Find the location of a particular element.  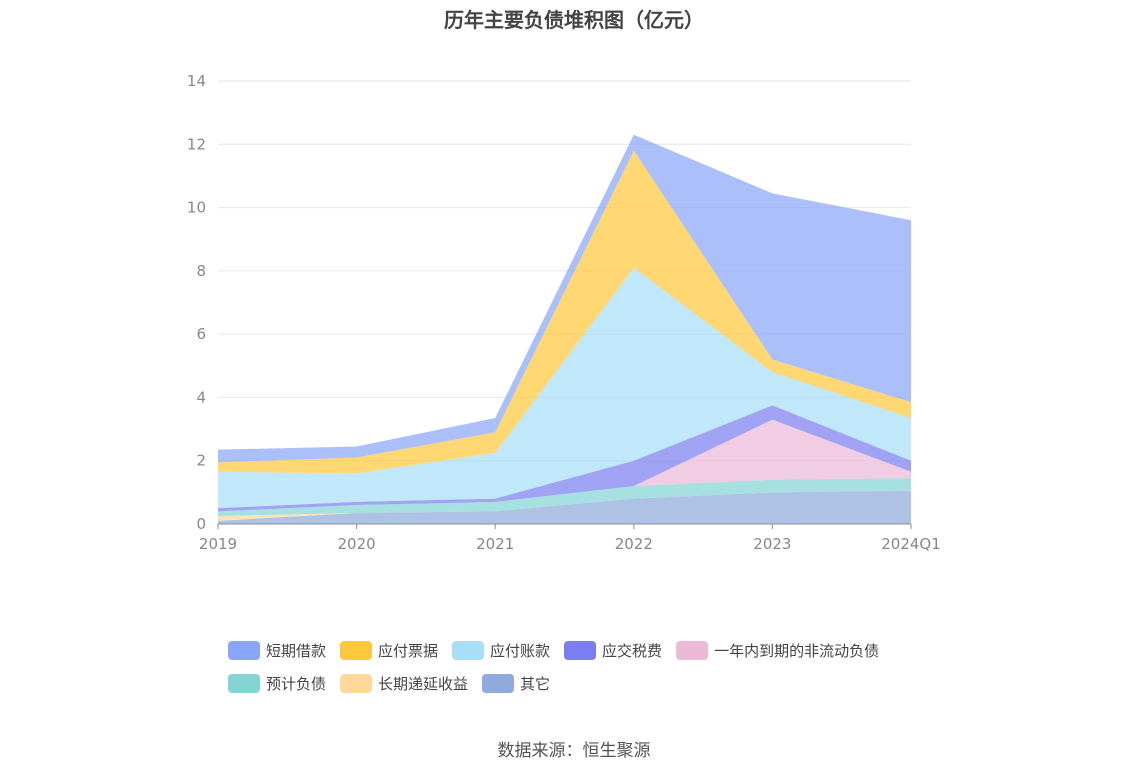

x-tick-label: 2022 is located at coordinates (634, 544).